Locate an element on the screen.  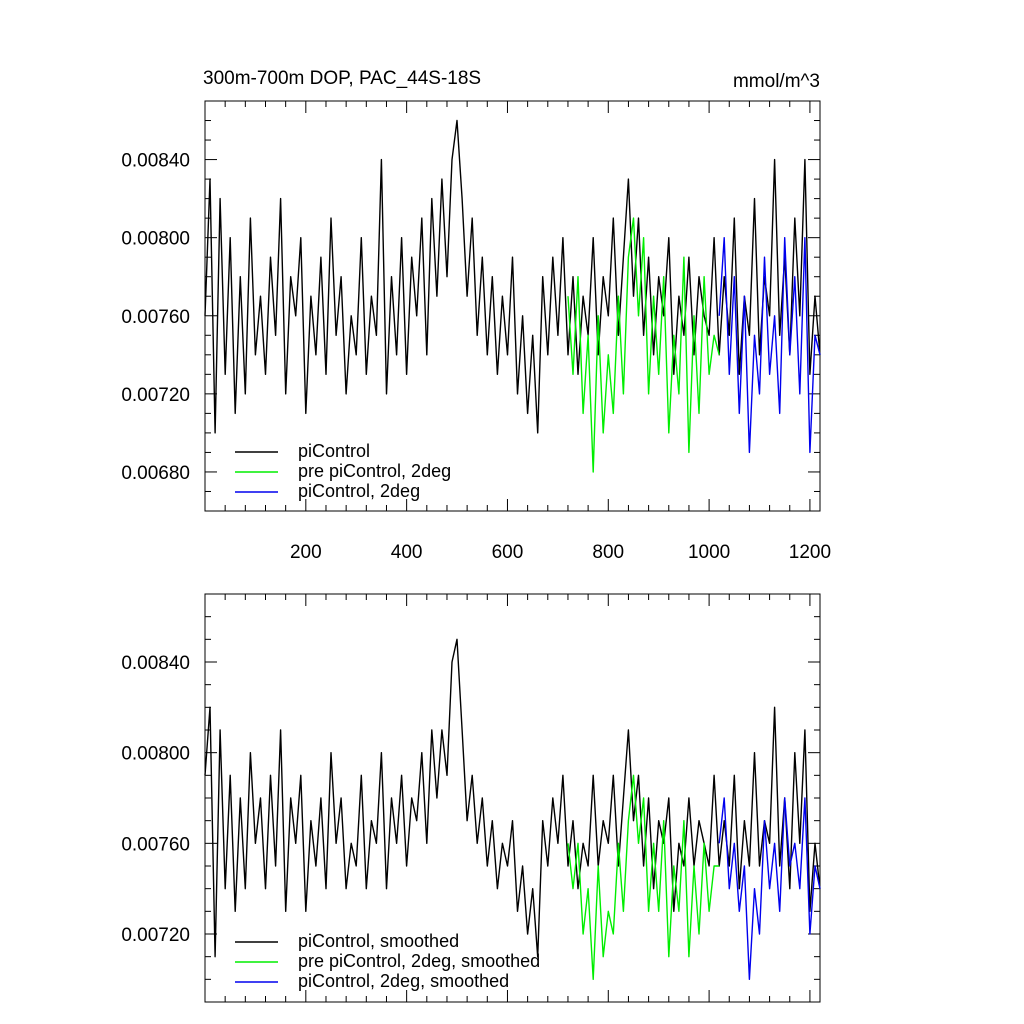
legend-label: piControl, smoothed is located at coordinates (378, 941).